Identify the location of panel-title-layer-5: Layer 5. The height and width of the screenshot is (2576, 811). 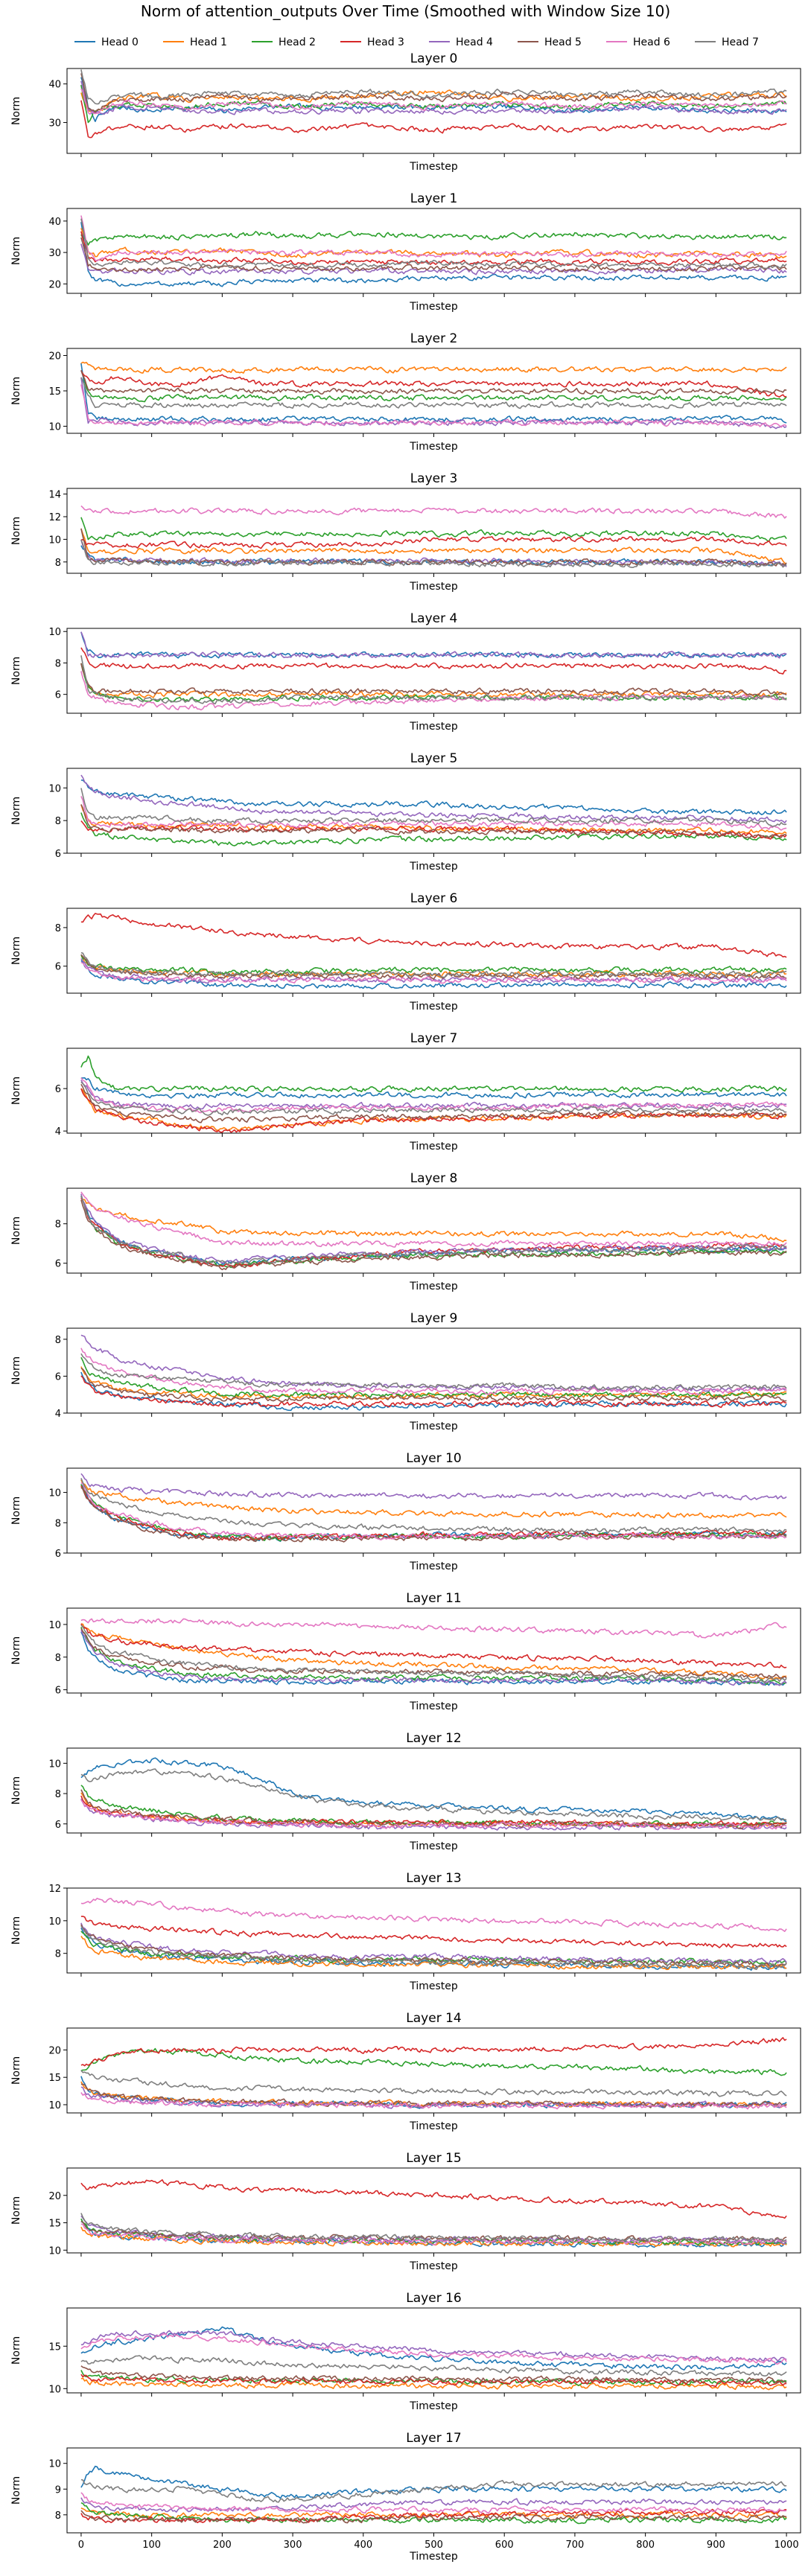
(434, 758).